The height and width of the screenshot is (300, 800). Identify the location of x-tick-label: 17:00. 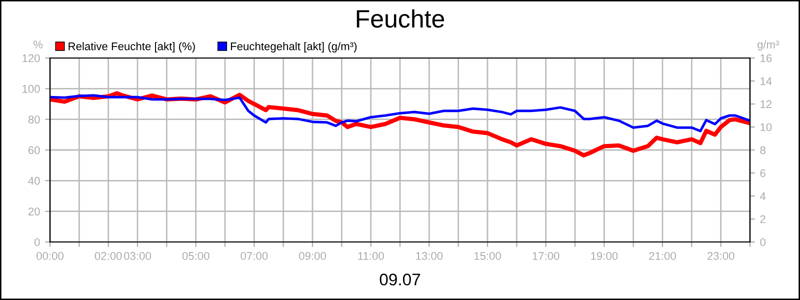
(546, 256).